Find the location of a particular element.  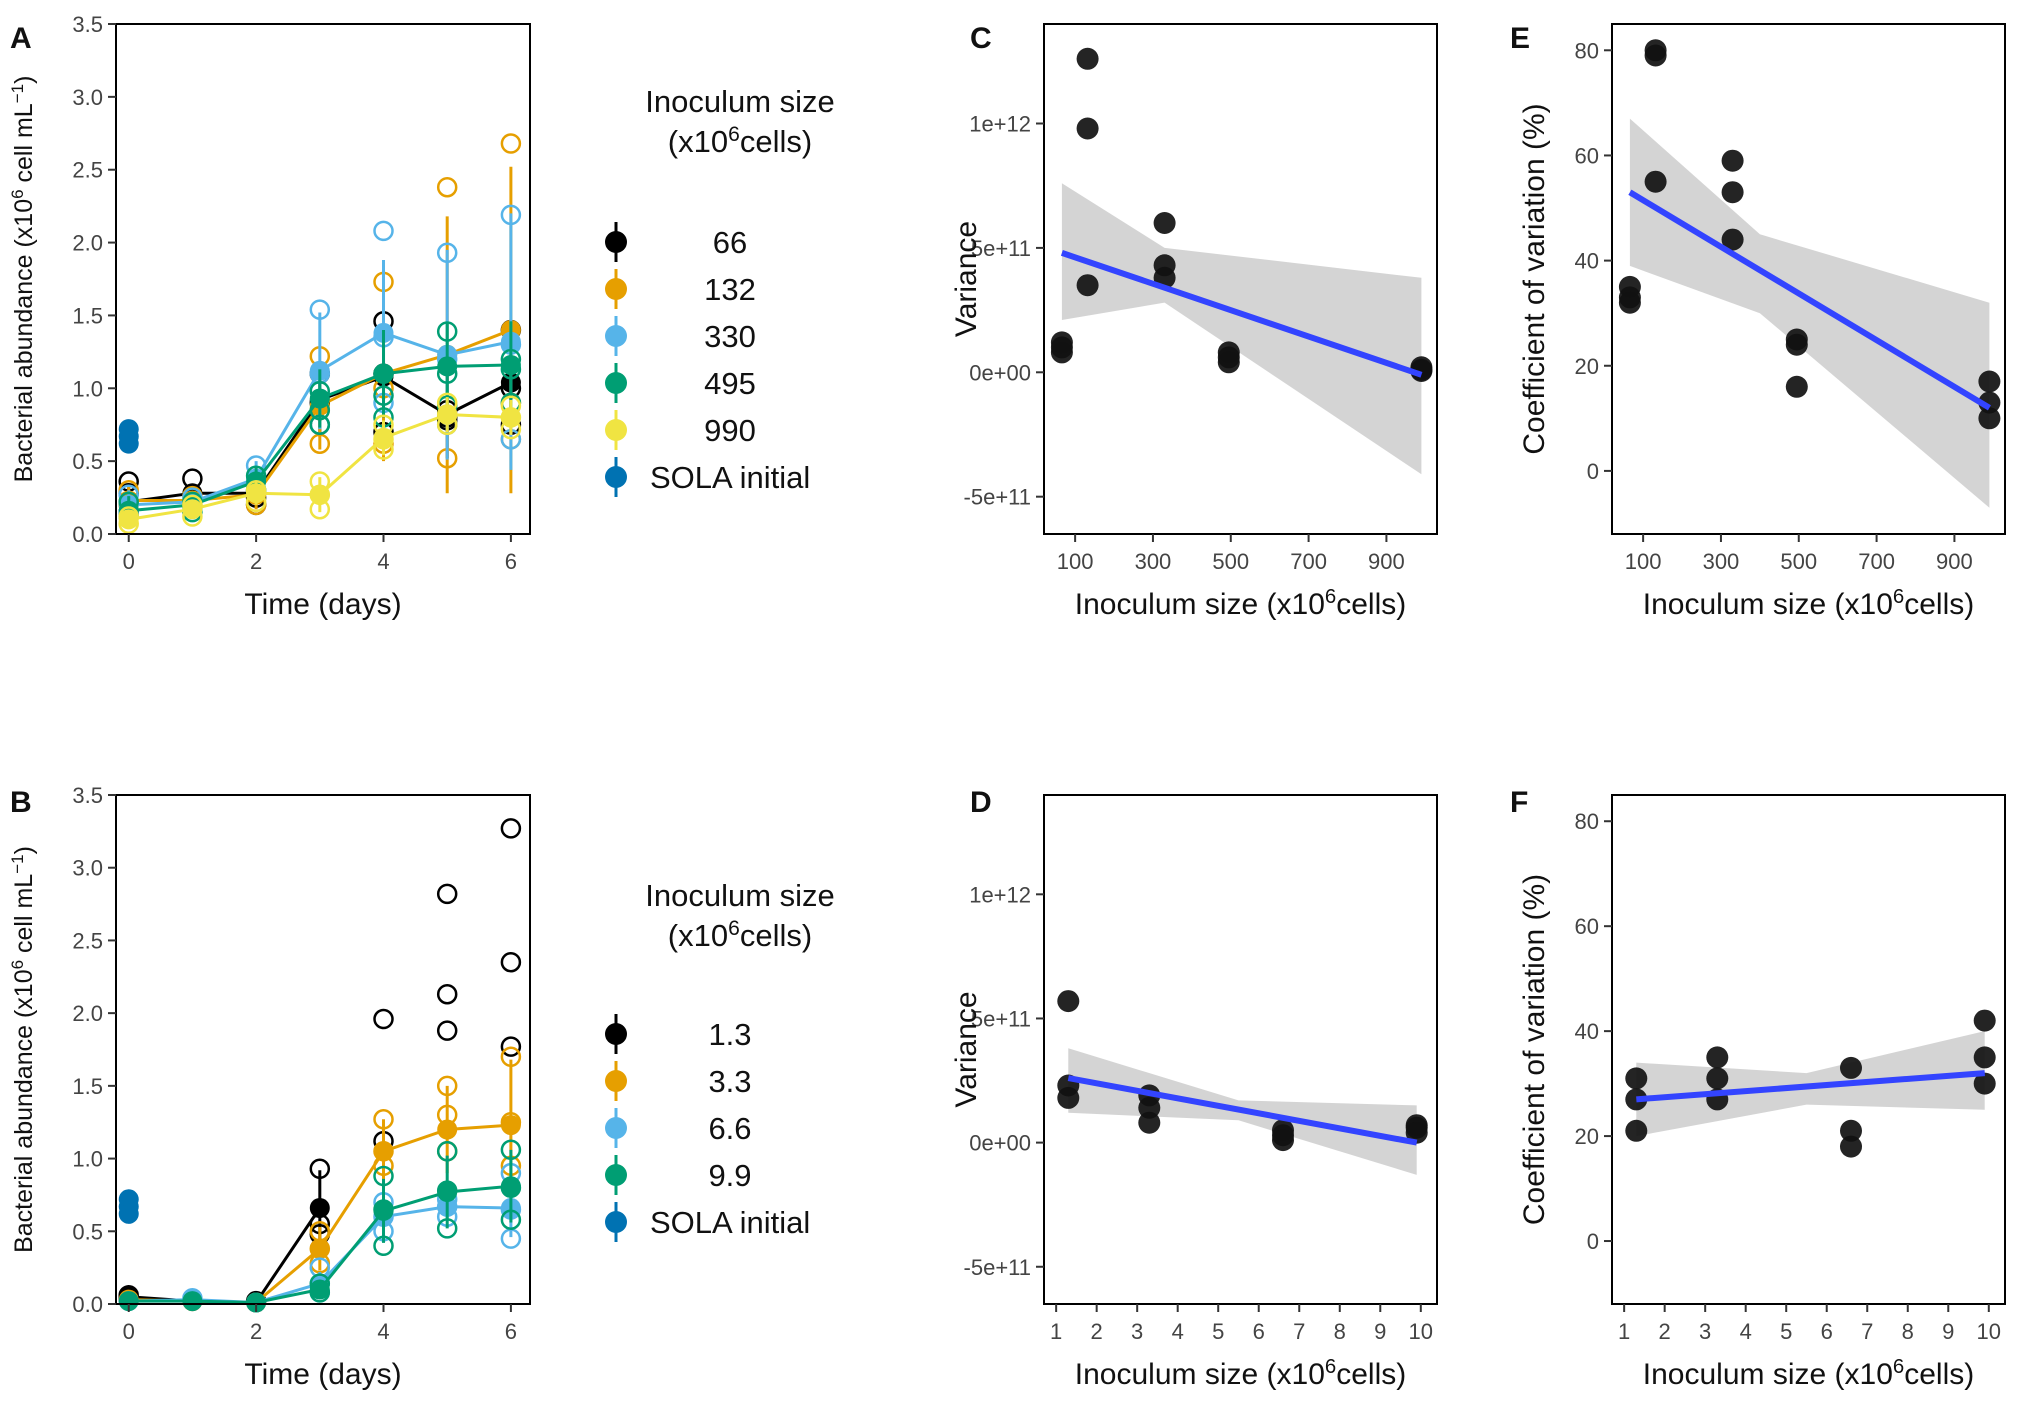

panel-letter: B is located at coordinates (21, 802).